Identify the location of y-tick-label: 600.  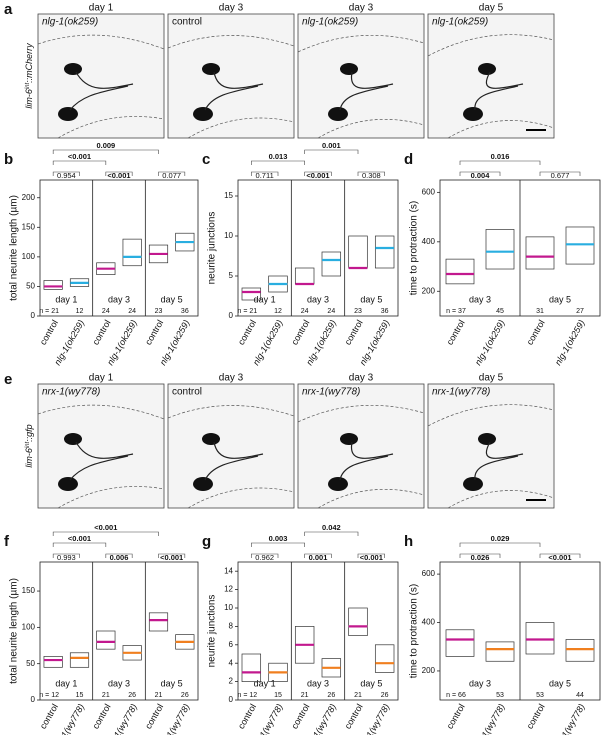
(429, 191).